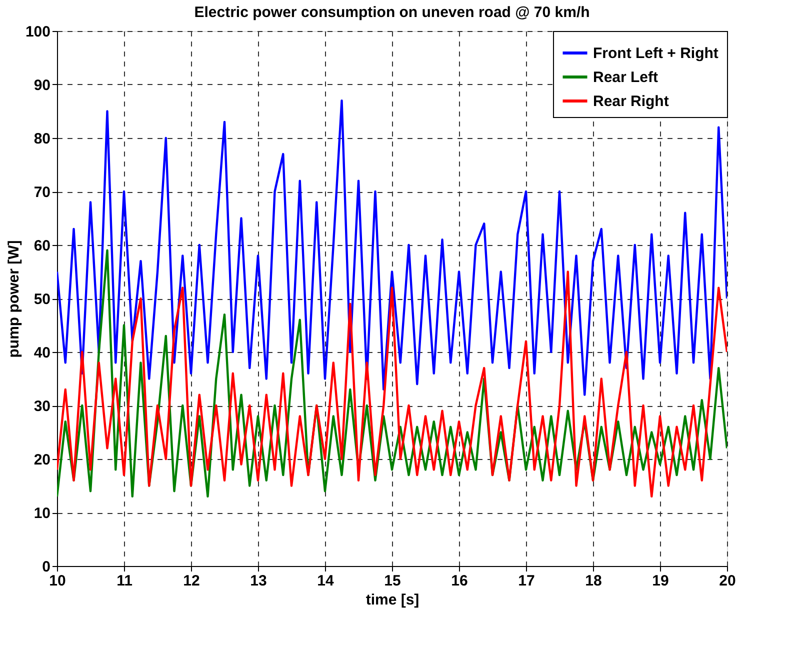  What do you see at coordinates (42, 406) in the screenshot?
I see `y-tick-label: 30` at bounding box center [42, 406].